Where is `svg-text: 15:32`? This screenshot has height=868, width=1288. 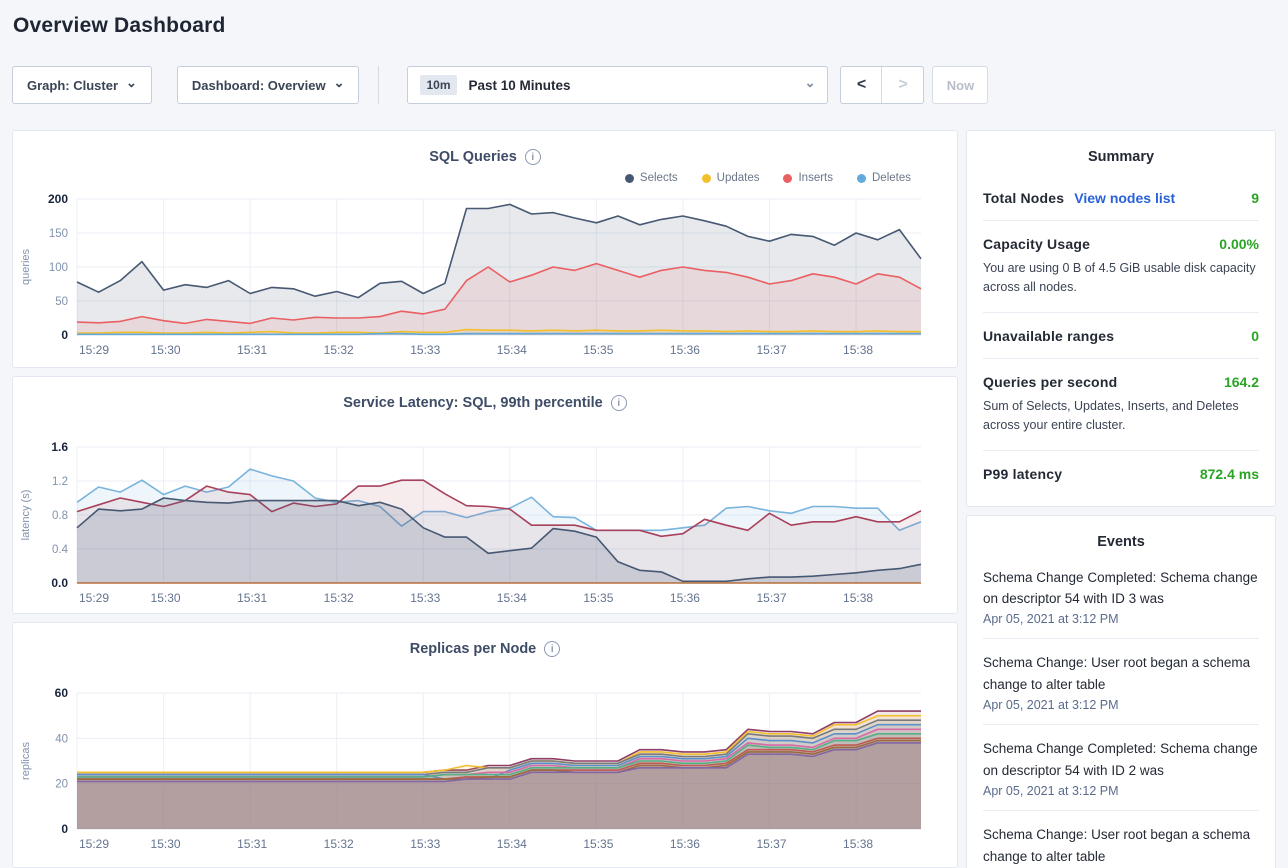 svg-text: 15:32 is located at coordinates (339, 598).